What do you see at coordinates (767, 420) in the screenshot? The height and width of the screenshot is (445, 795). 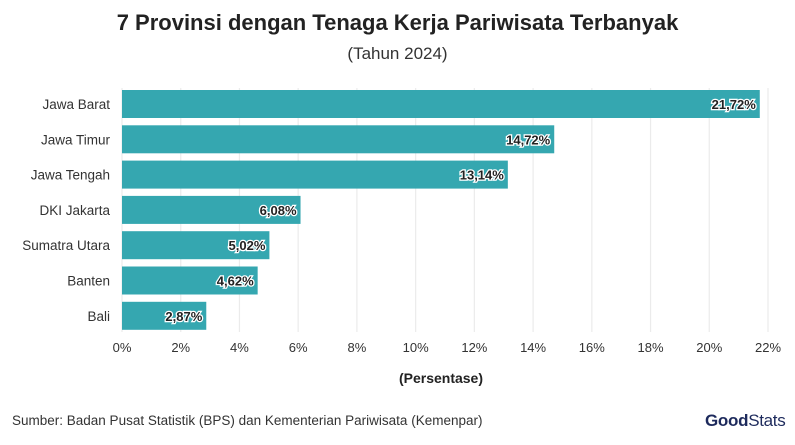 I see `logo-light: Stats` at bounding box center [767, 420].